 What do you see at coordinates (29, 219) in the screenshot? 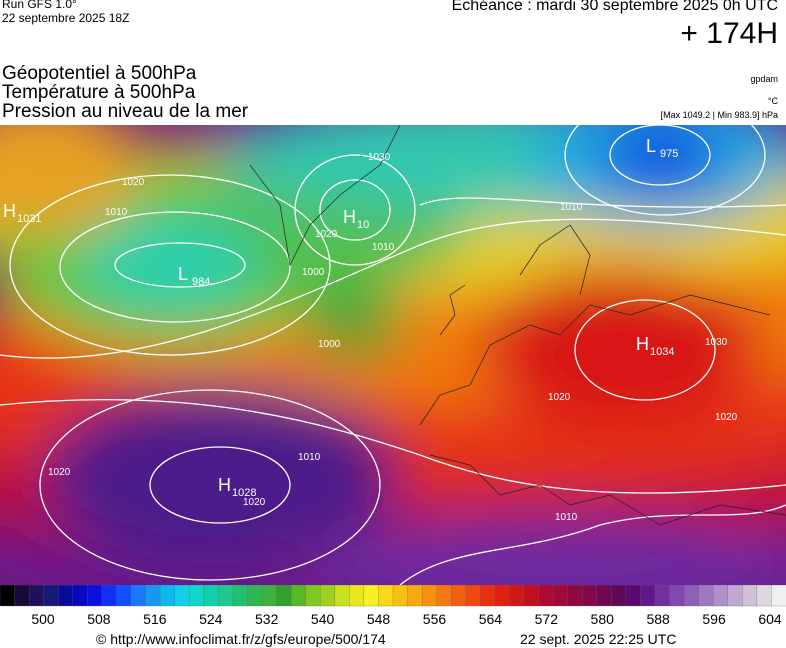
I see `center-value: 1031` at bounding box center [29, 219].